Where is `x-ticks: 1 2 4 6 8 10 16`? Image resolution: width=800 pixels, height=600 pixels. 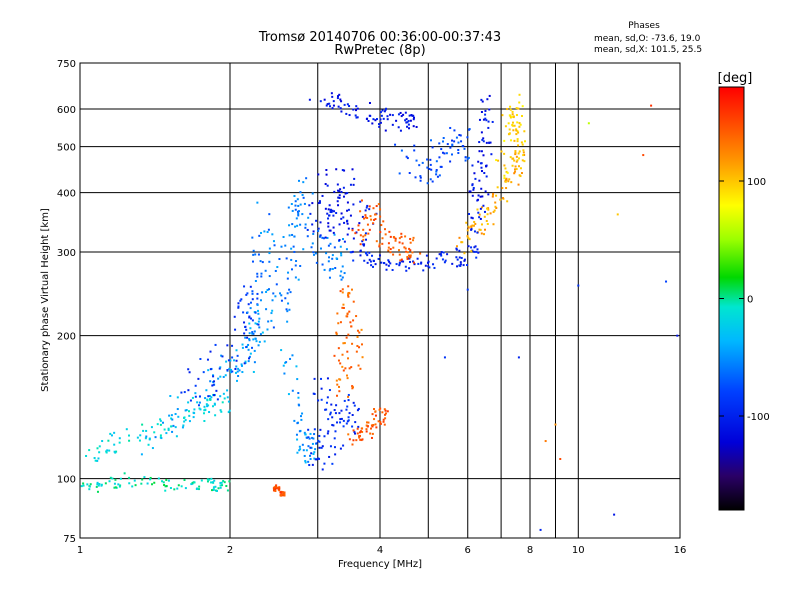
x-ticks: 1 2 4 6 8 10 16 is located at coordinates (382, 550).